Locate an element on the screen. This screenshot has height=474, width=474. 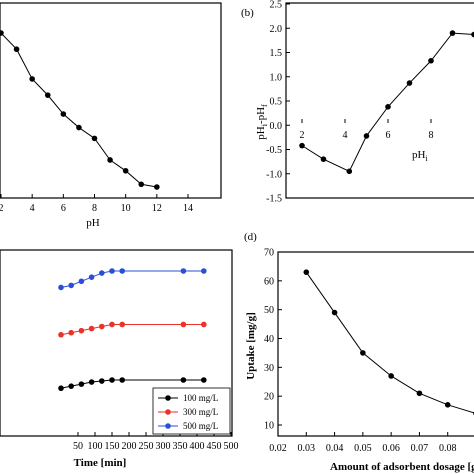
panel-c-x-tick-label: 300 is located at coordinates (163, 446).